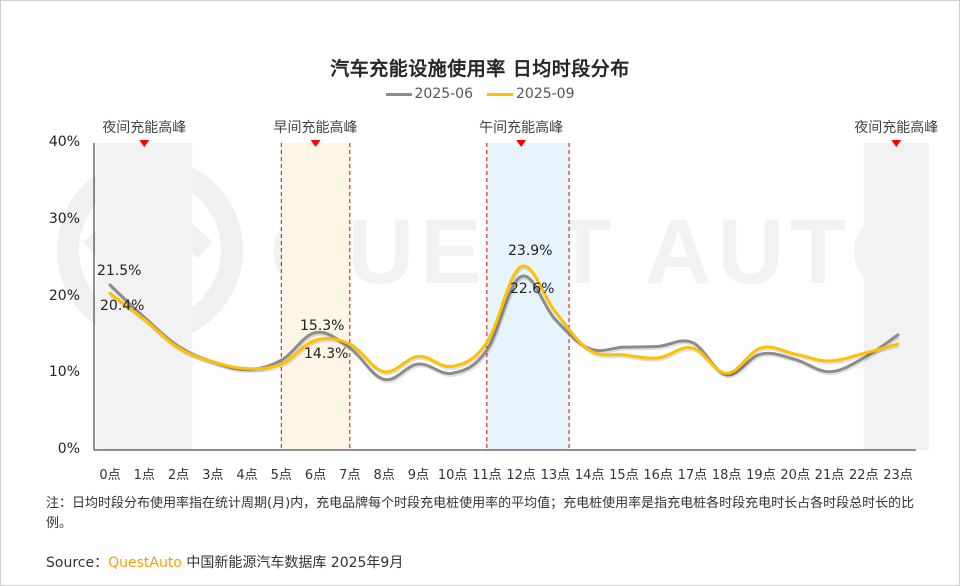 This screenshot has height=586, width=960. I want to click on peak-label: 午间充能高峰, so click(521, 128).